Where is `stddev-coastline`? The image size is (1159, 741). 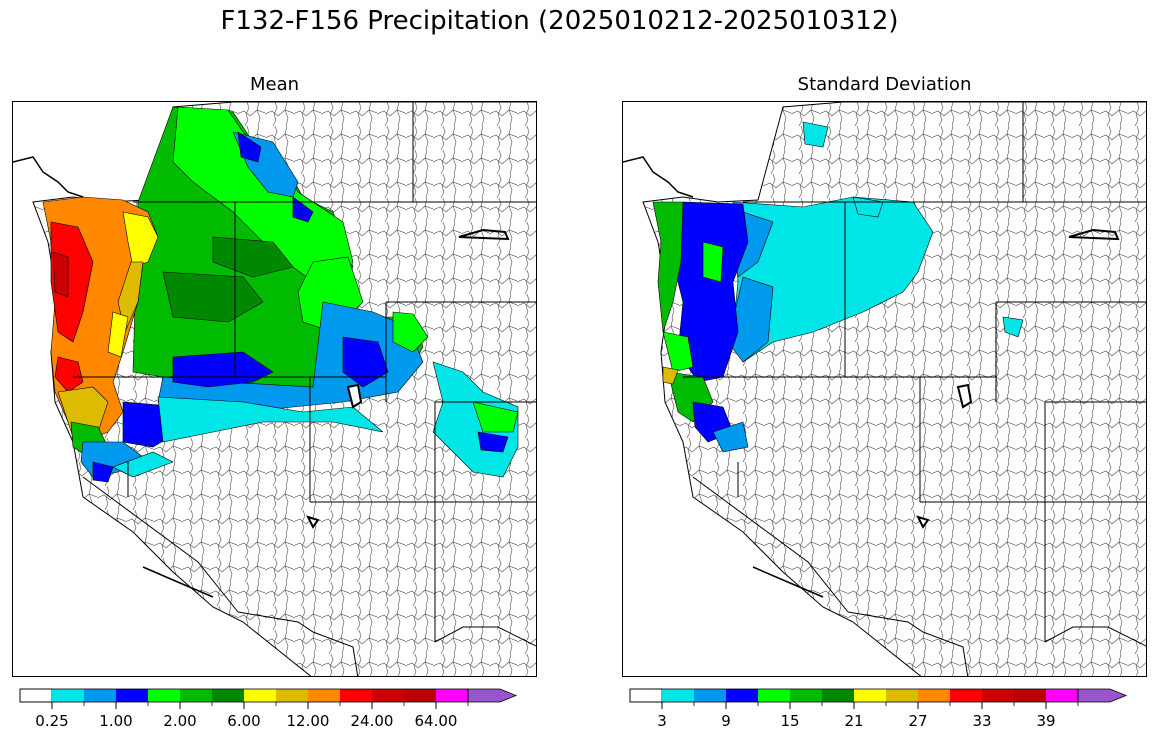
stddev-coastline is located at coordinates (723, 377).